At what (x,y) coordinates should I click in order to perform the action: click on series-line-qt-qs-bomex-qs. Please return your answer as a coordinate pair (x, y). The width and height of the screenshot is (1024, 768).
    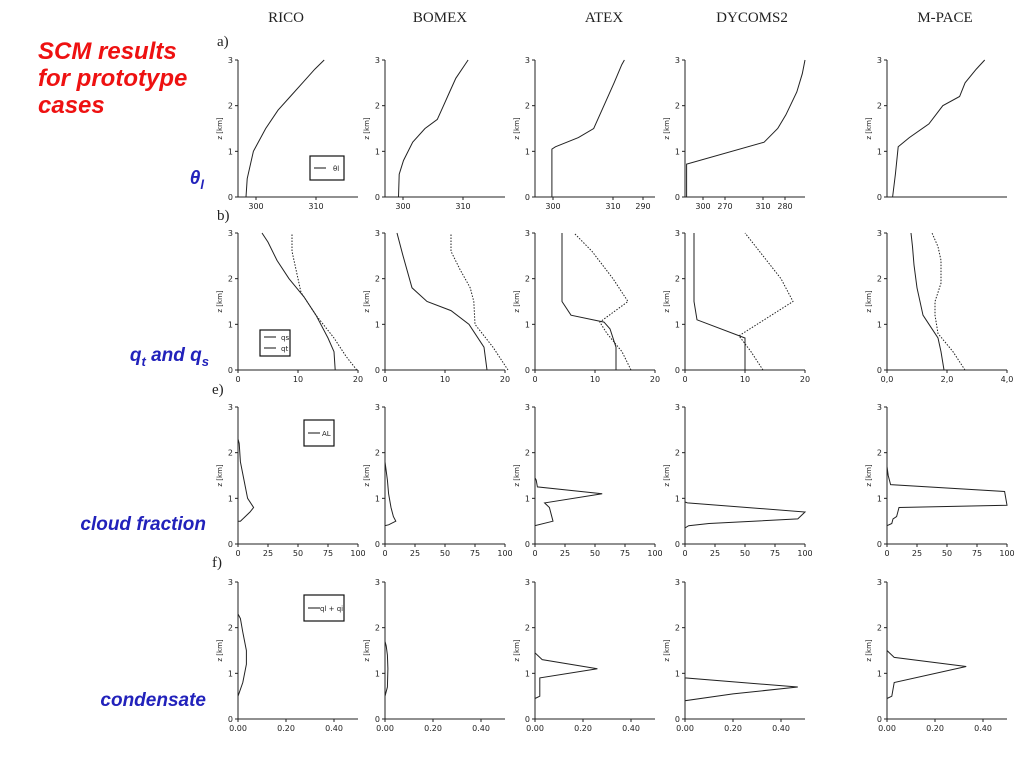
    Looking at the image, I should click on (479, 302).